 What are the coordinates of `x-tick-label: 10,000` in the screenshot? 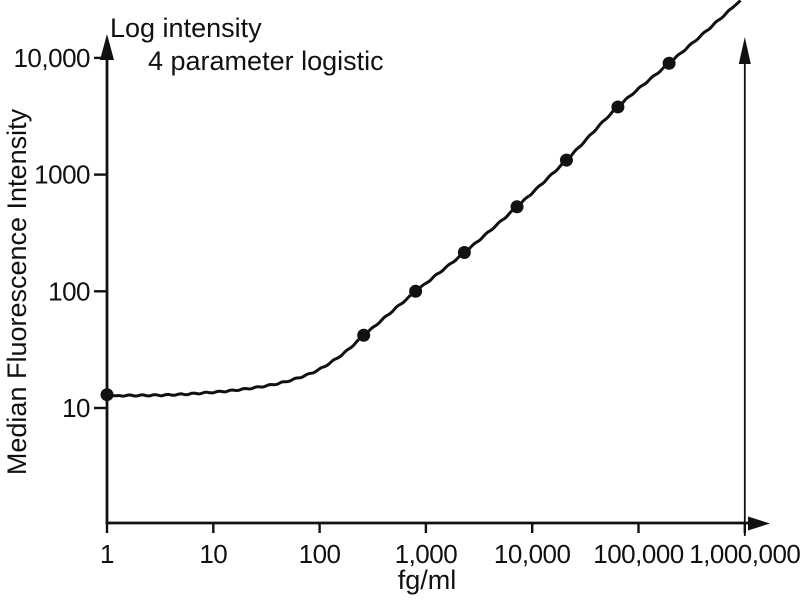 It's located at (532, 554).